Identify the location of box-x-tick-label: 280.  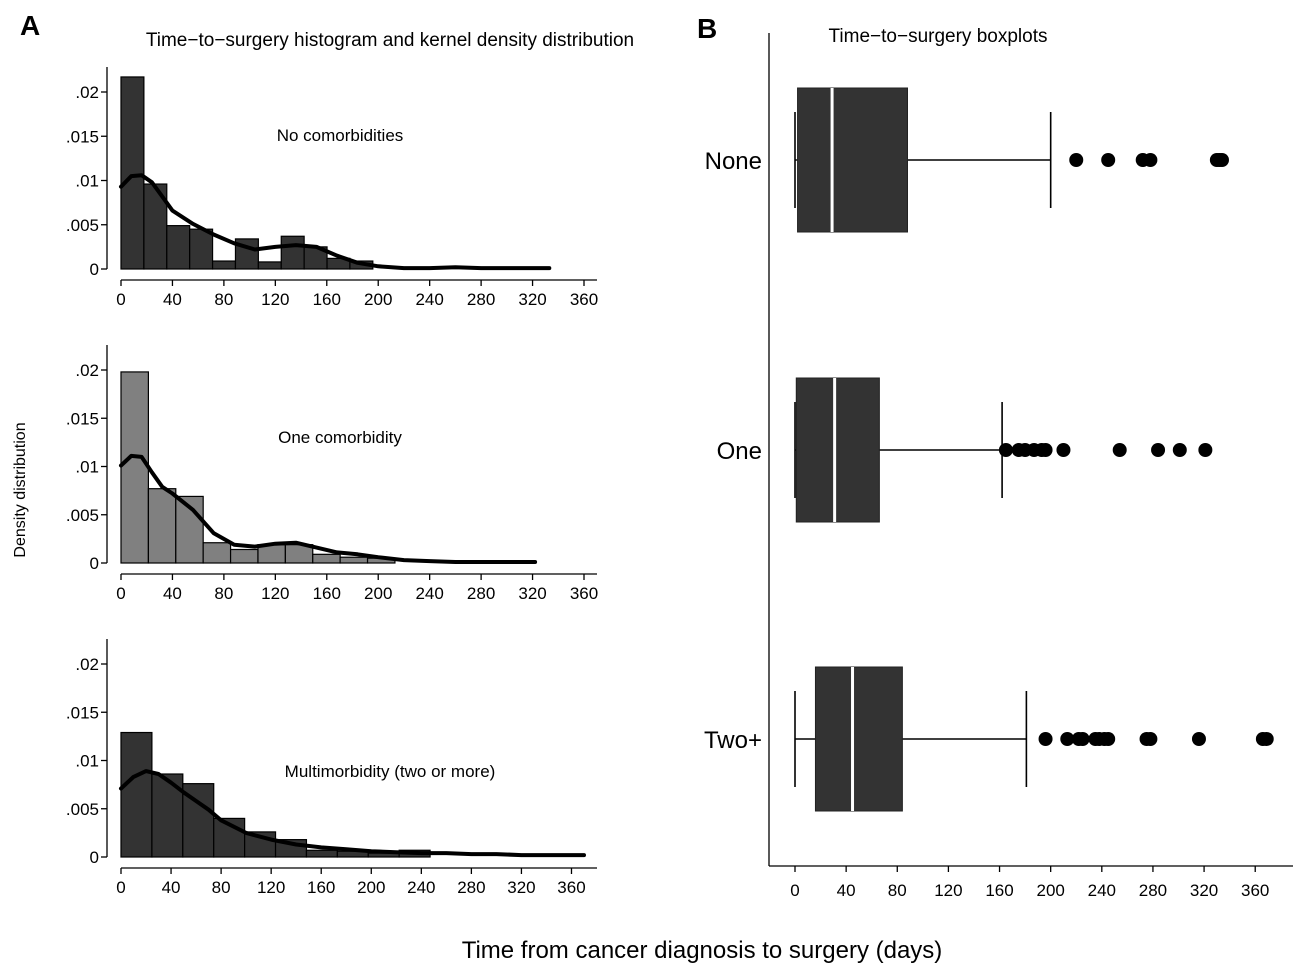
(1153, 890).